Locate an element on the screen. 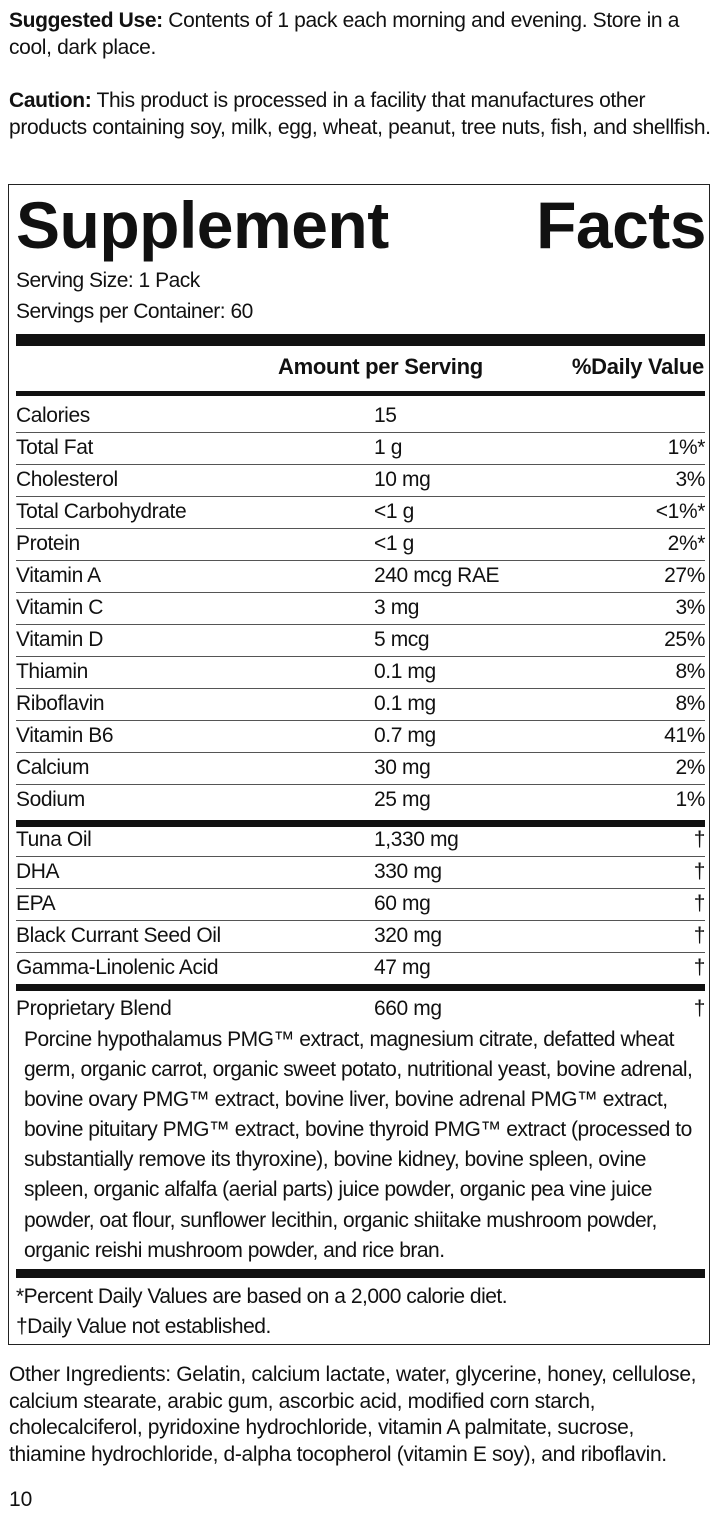 The image size is (720, 1522). nutrient-daily-value: 2% is located at coordinates (690, 767).